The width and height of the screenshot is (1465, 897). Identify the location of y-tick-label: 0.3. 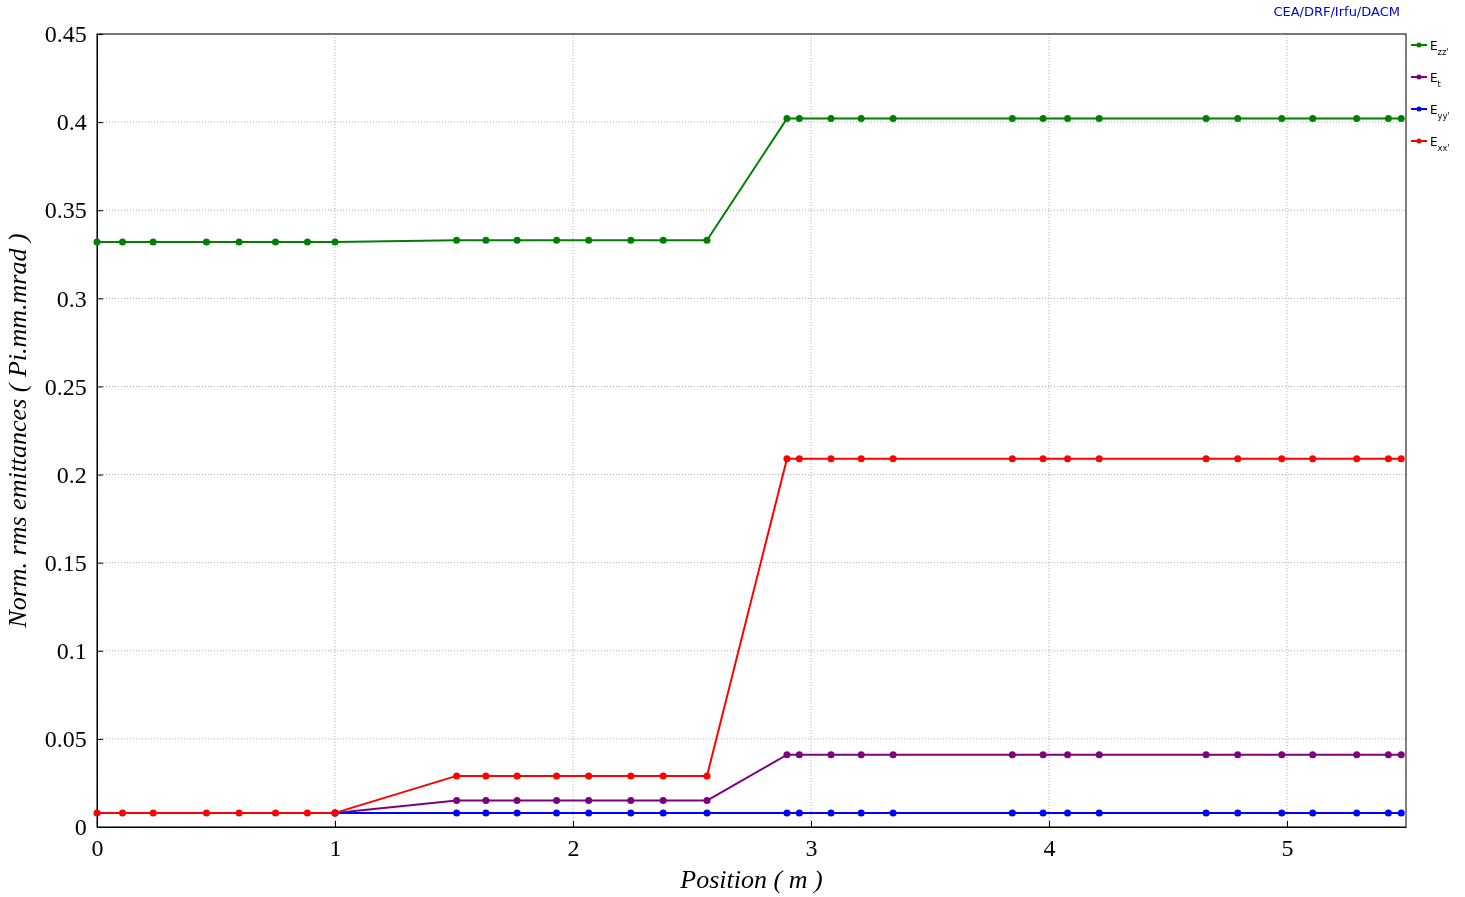
(71, 298).